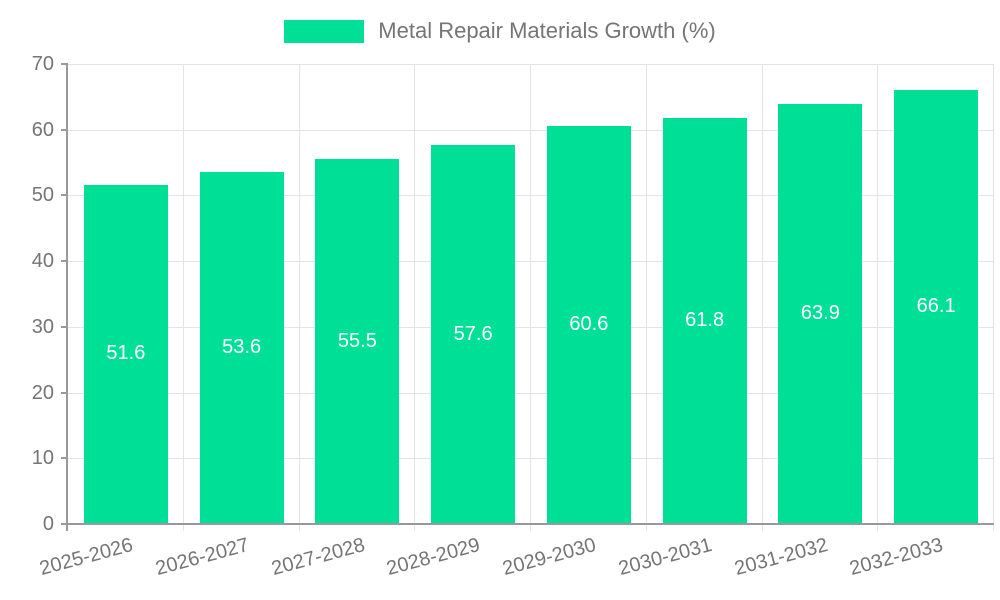 The image size is (1000, 600). What do you see at coordinates (42, 195) in the screenshot?
I see `y-axis-label: 50` at bounding box center [42, 195].